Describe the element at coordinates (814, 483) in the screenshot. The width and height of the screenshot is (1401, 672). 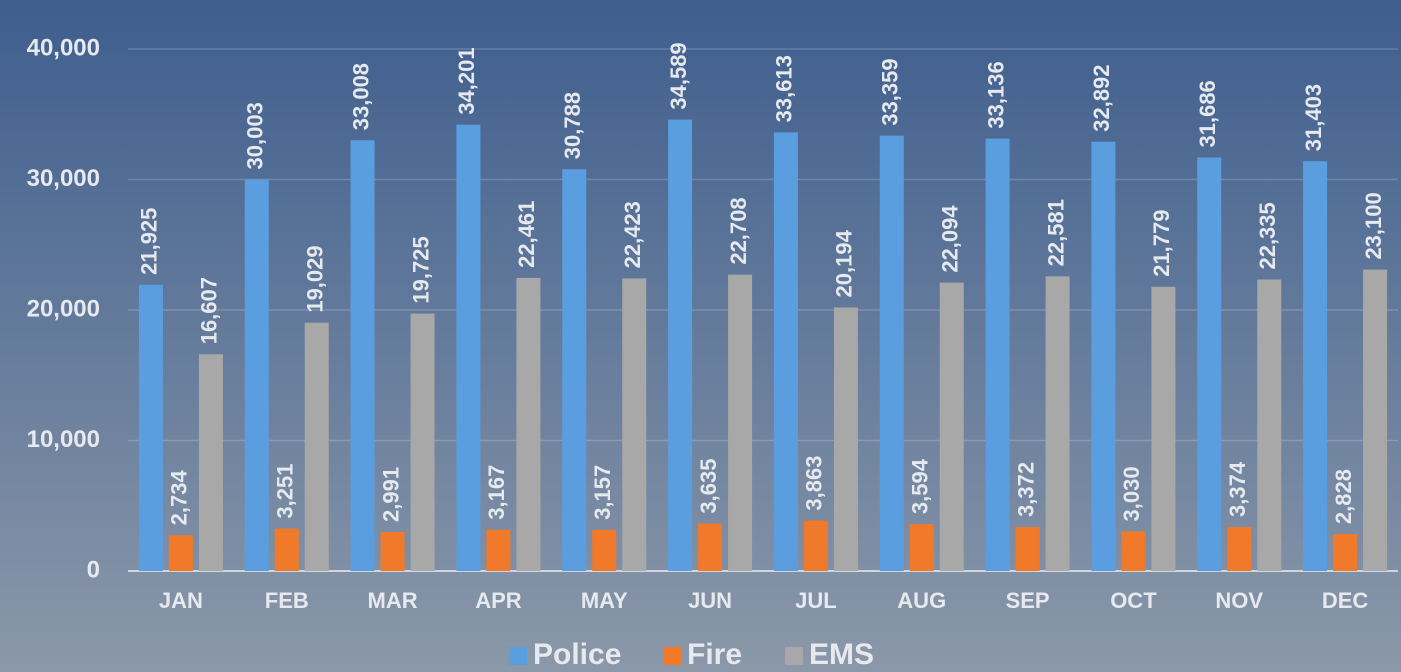
I see `value-label: 3,863` at that location.